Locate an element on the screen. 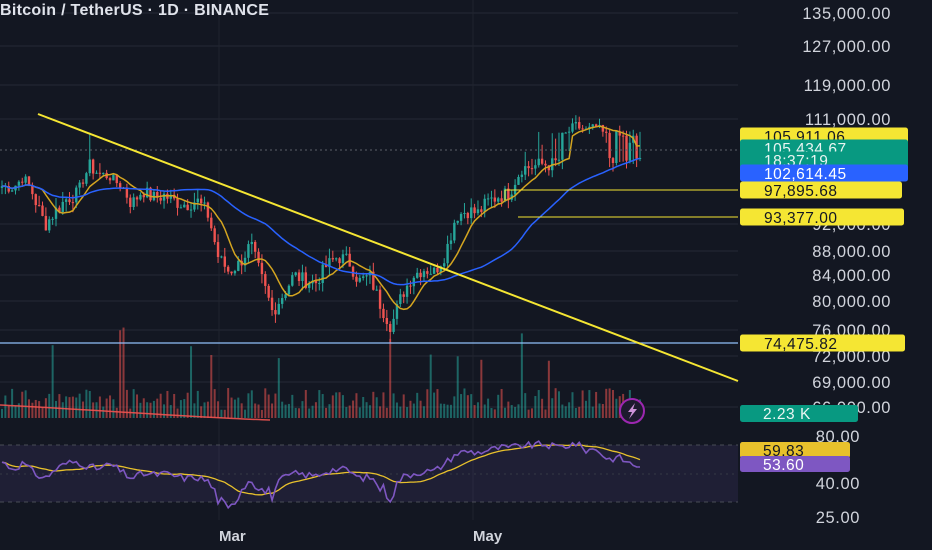 Image resolution: width=932 pixels, height=550 pixels. price-label-bg is located at coordinates (822, 217).